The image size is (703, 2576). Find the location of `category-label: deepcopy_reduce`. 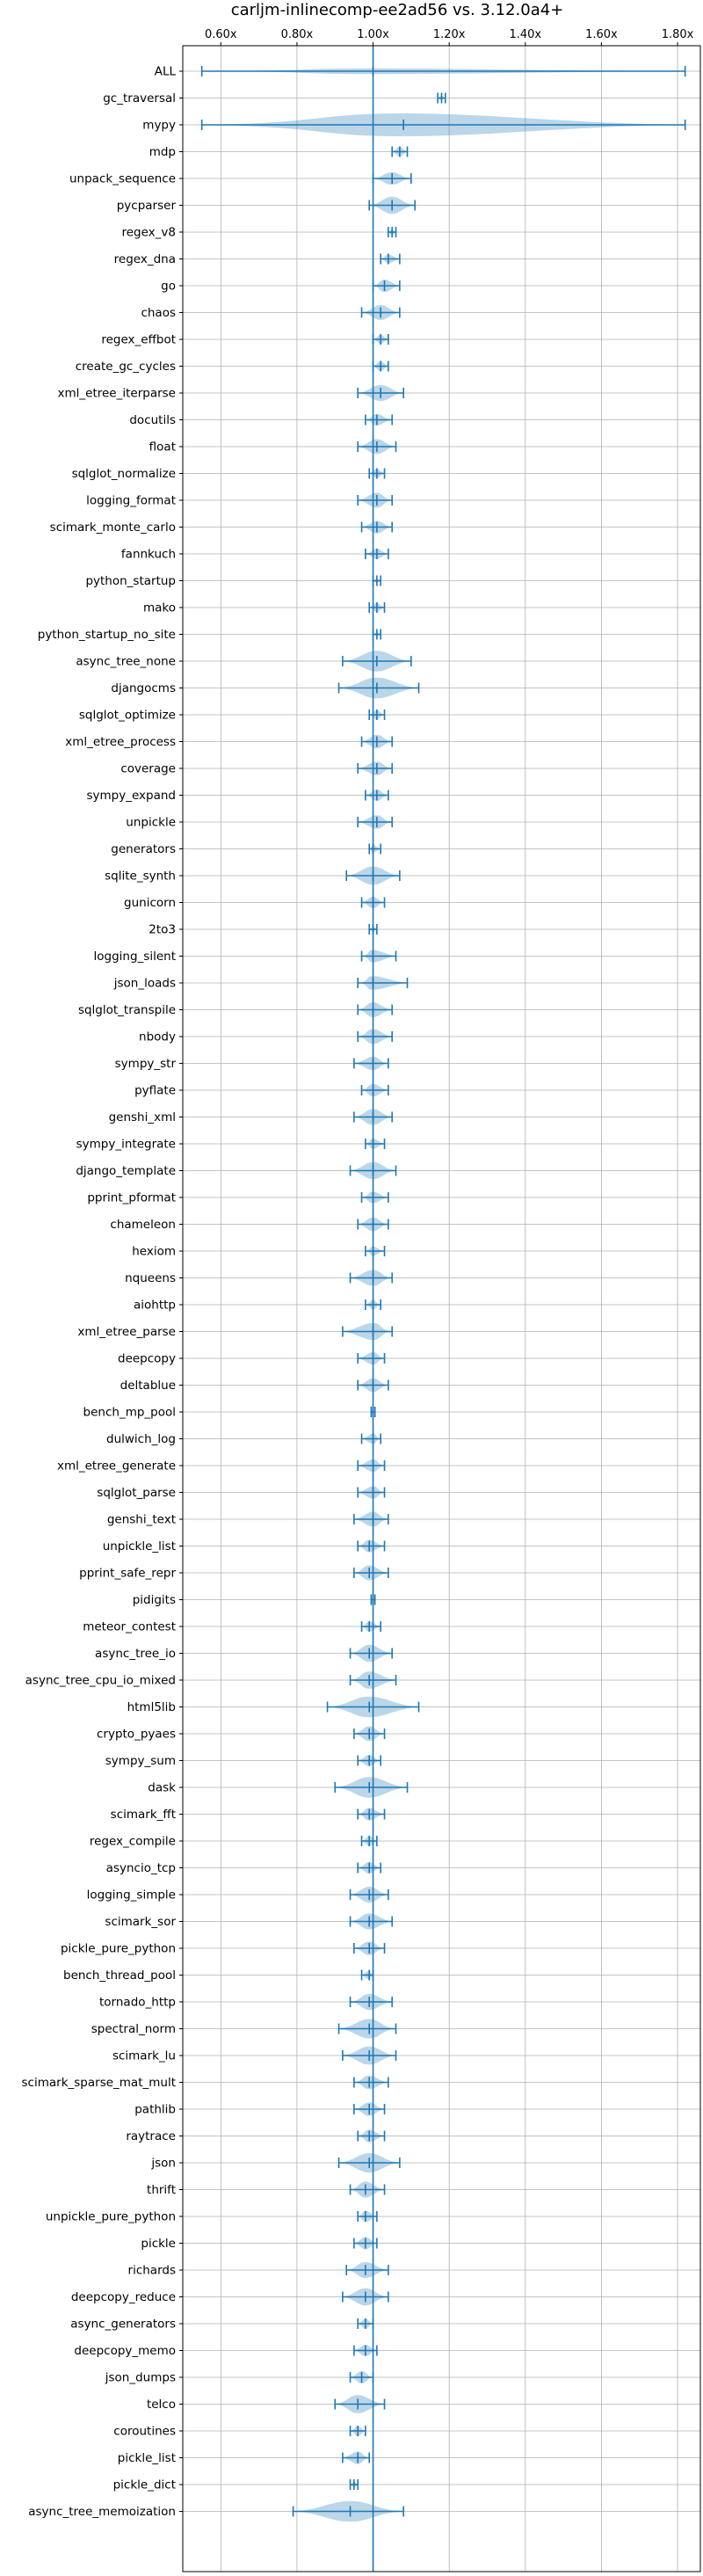

category-label: deepcopy_reduce is located at coordinates (124, 2297).